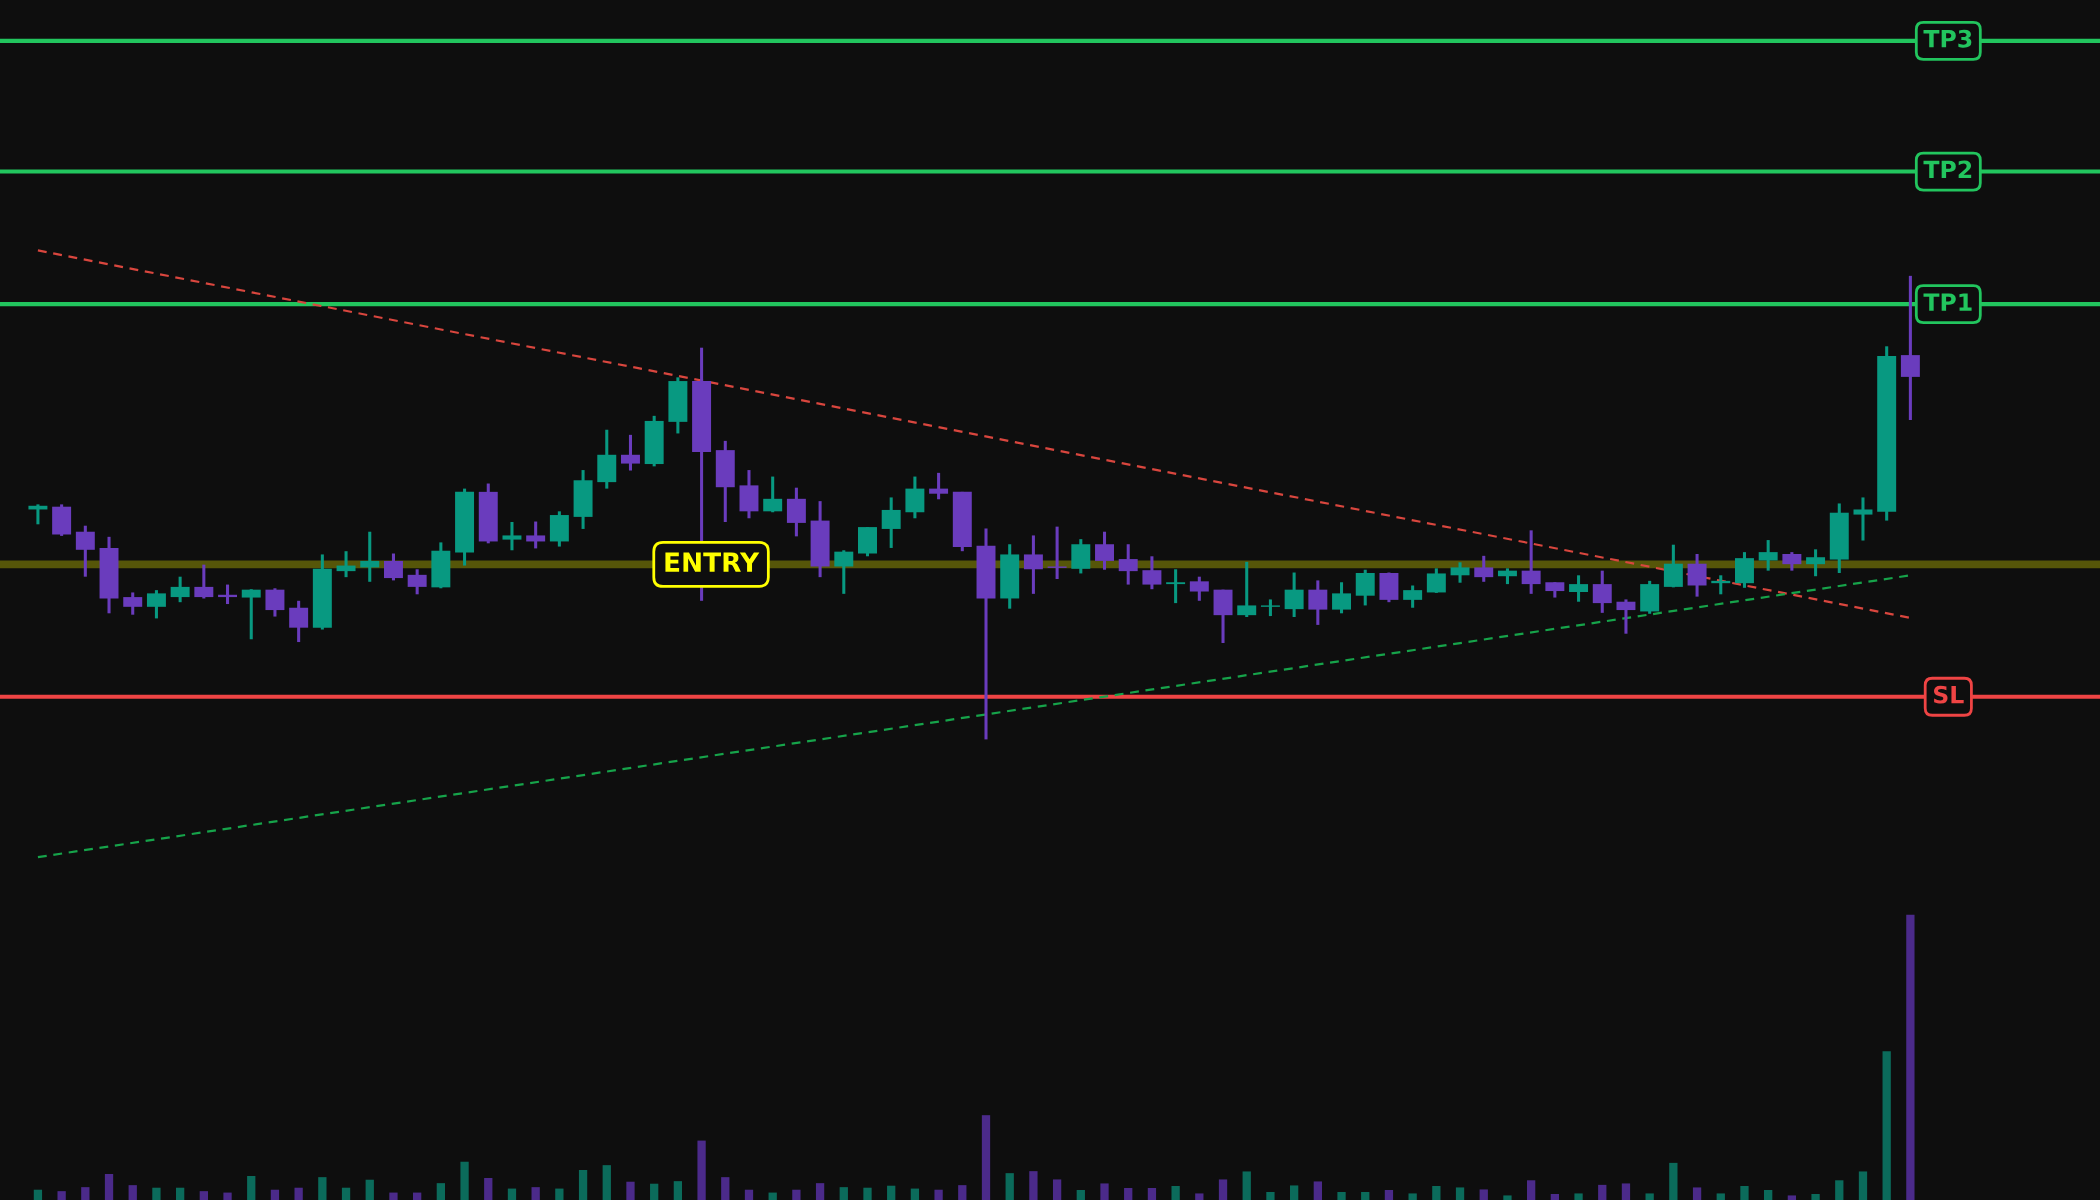 The height and width of the screenshot is (1200, 2100). What do you see at coordinates (712, 562) in the screenshot?
I see `band-label: ENTRY` at bounding box center [712, 562].